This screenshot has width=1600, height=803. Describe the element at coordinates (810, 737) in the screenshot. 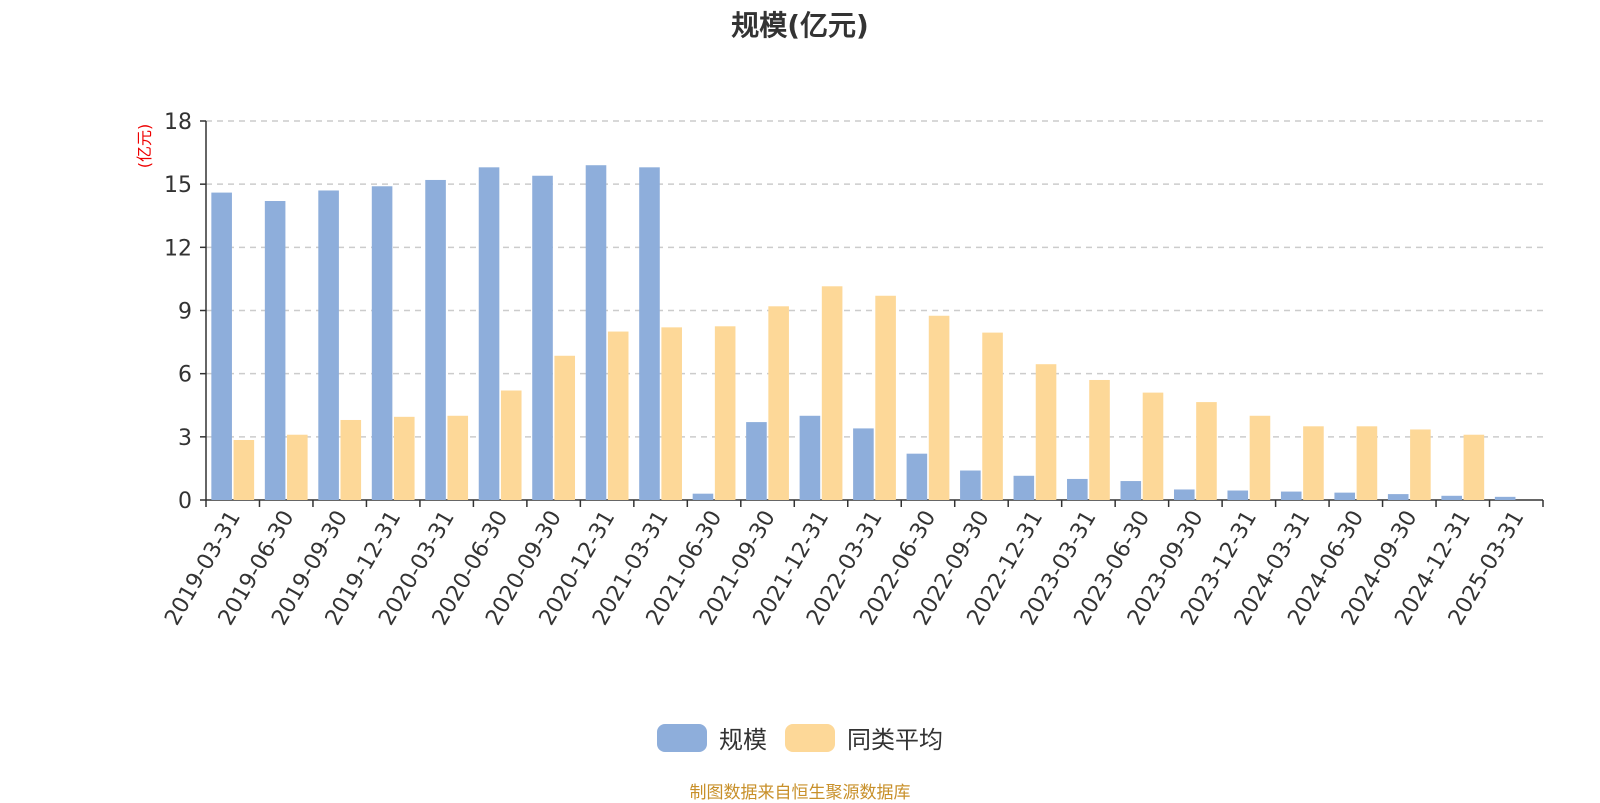

I see `legend-swatch-peer-average` at that location.